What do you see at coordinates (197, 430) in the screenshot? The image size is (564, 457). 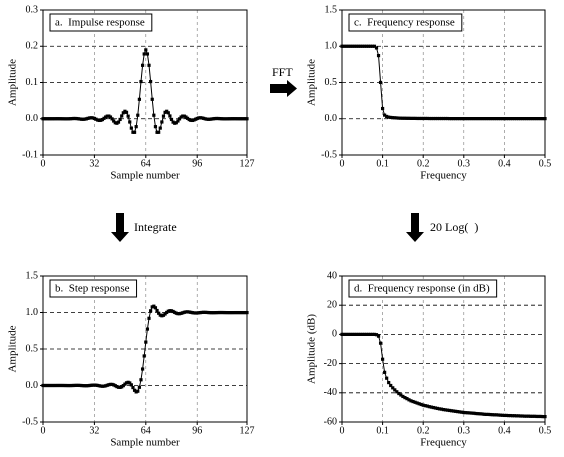 I see `x-tick-label: 96` at bounding box center [197, 430].